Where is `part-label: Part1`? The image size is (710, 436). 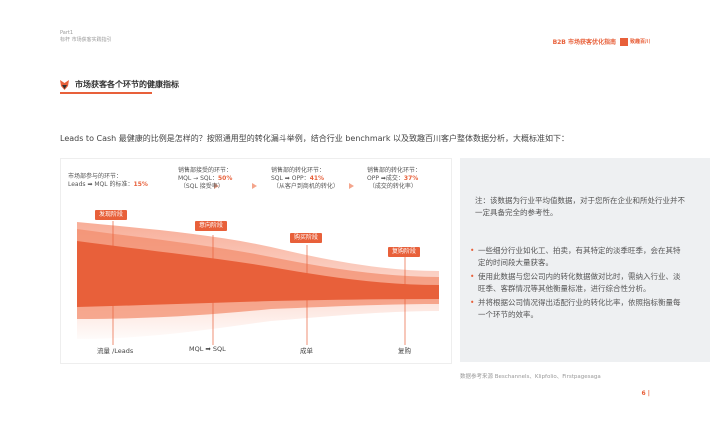
part-label: Part1 is located at coordinates (67, 33).